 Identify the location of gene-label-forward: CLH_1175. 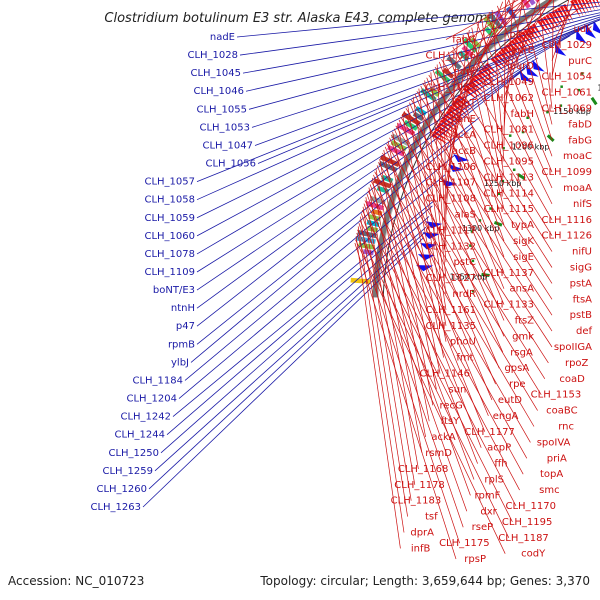
(464, 543).